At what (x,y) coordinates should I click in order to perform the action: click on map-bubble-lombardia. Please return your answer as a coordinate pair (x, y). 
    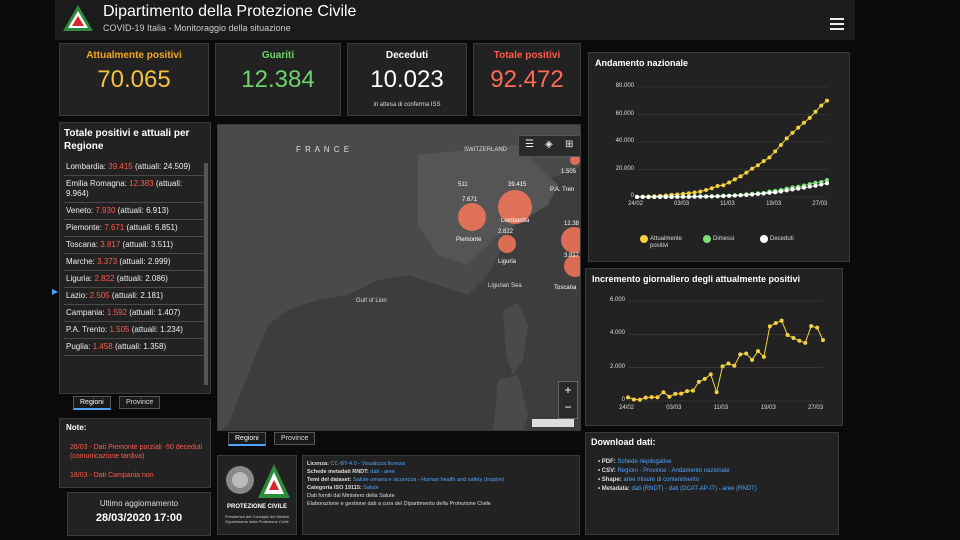
    Looking at the image, I should click on (515, 207).